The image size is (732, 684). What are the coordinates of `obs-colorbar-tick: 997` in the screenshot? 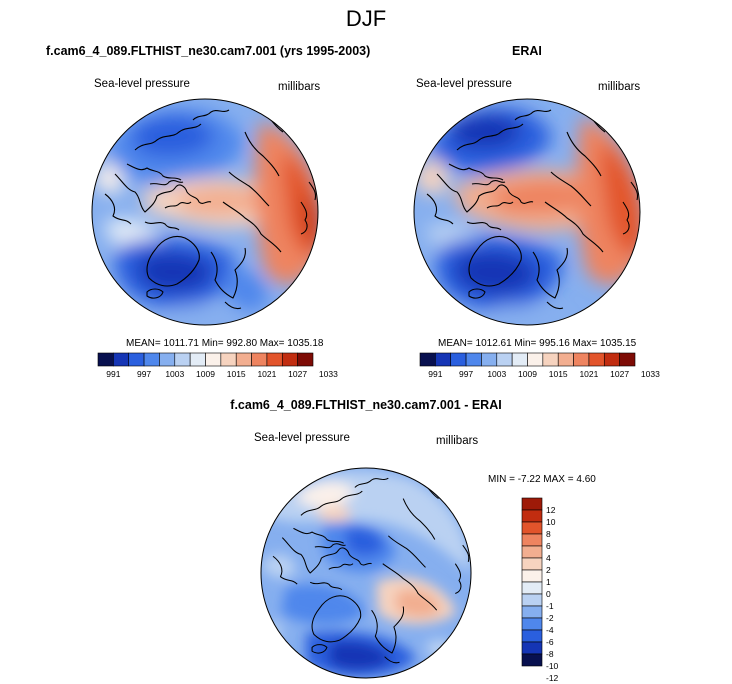 It's located at (466, 374).